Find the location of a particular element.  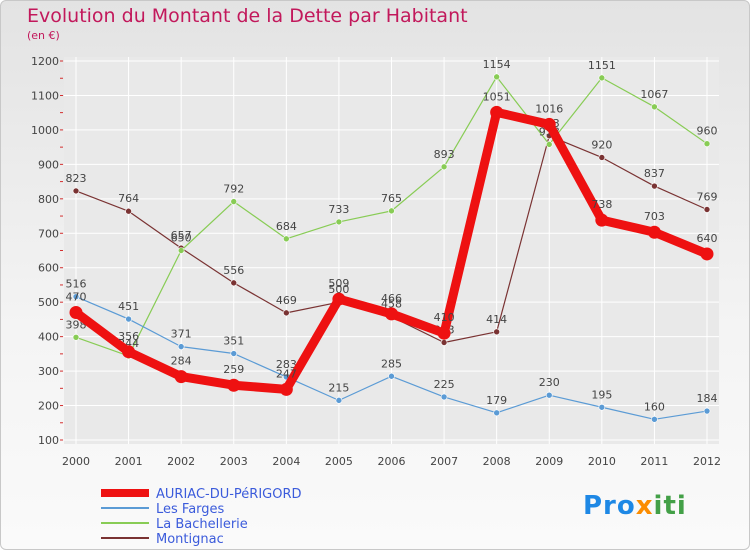

legend-label: Les Farges is located at coordinates (190, 509).